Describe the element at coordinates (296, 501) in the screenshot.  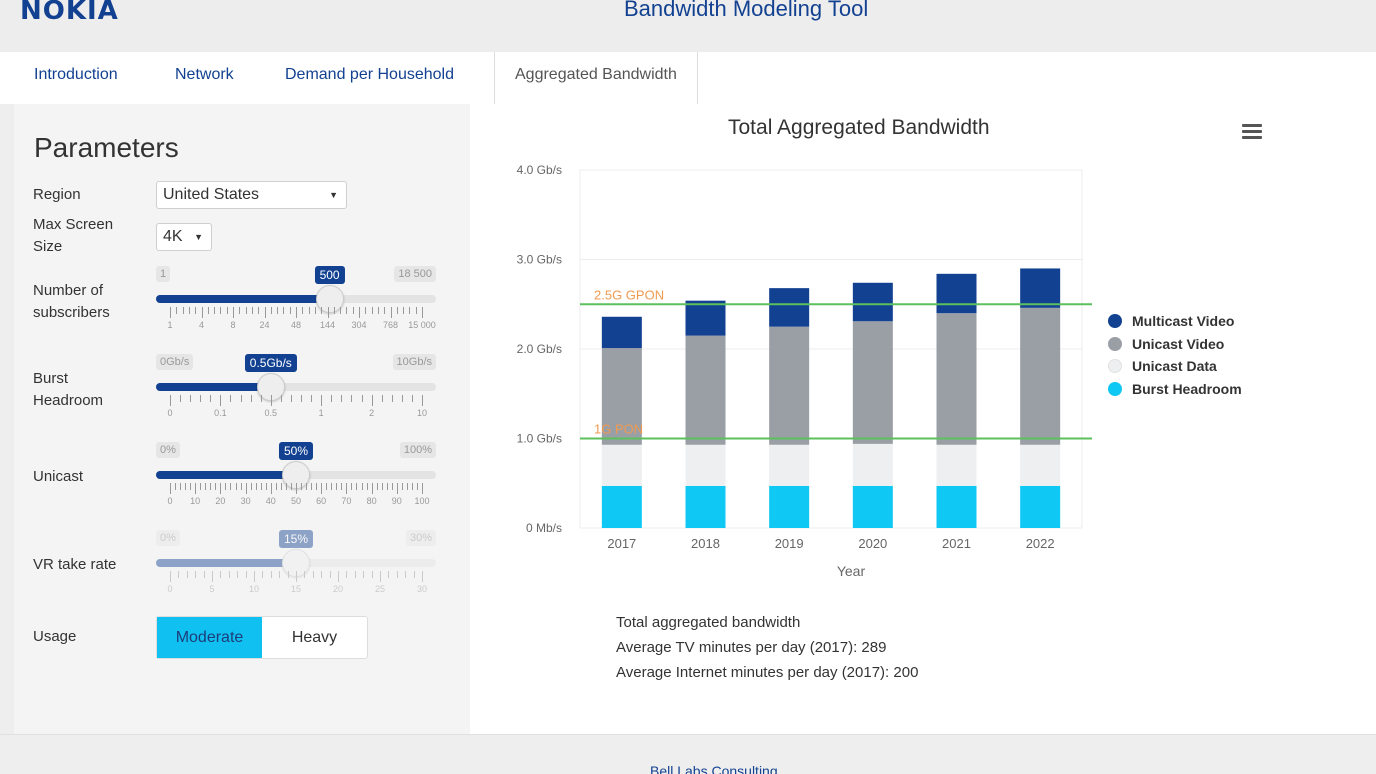
I see `slider-grid-label: 50` at that location.